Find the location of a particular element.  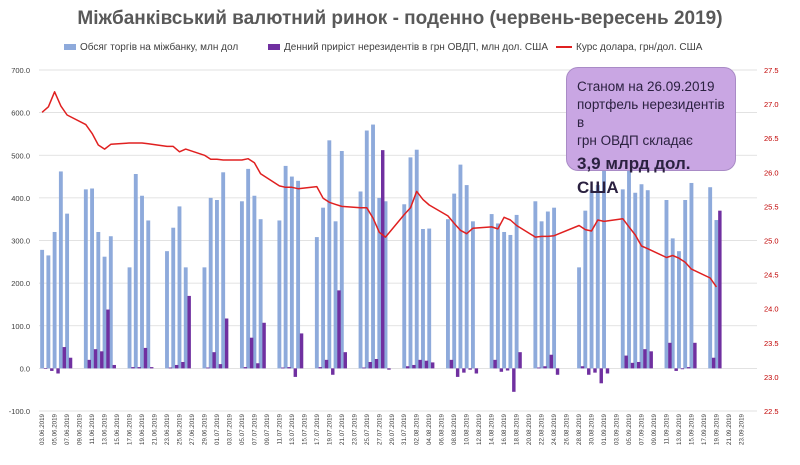

x-tick-label: 01.07.2019 is located at coordinates (217, 429).